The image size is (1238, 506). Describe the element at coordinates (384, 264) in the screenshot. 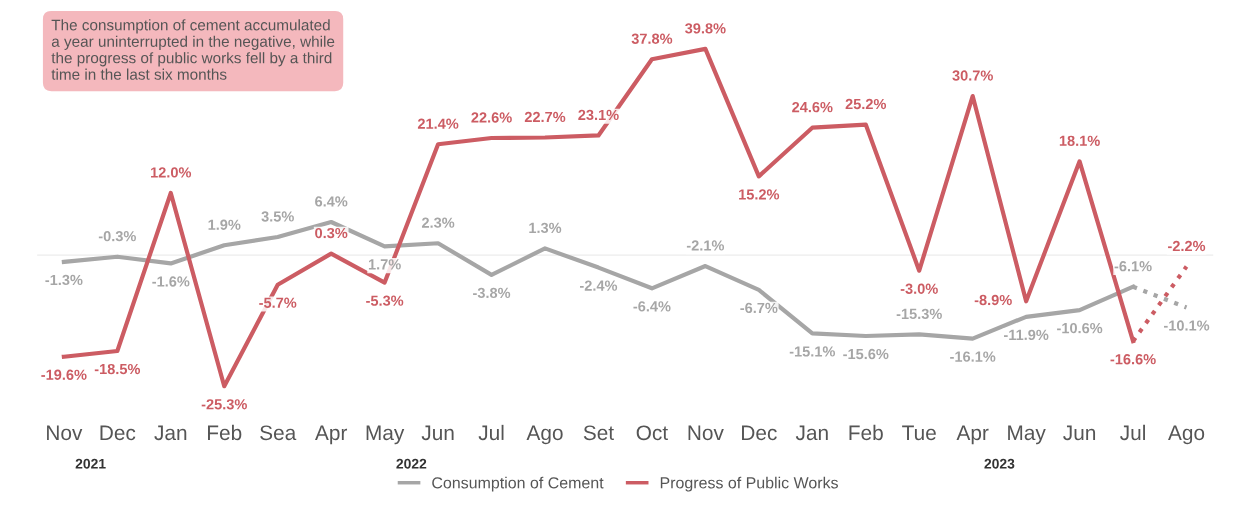

I see `data-label: 1.7%` at that location.